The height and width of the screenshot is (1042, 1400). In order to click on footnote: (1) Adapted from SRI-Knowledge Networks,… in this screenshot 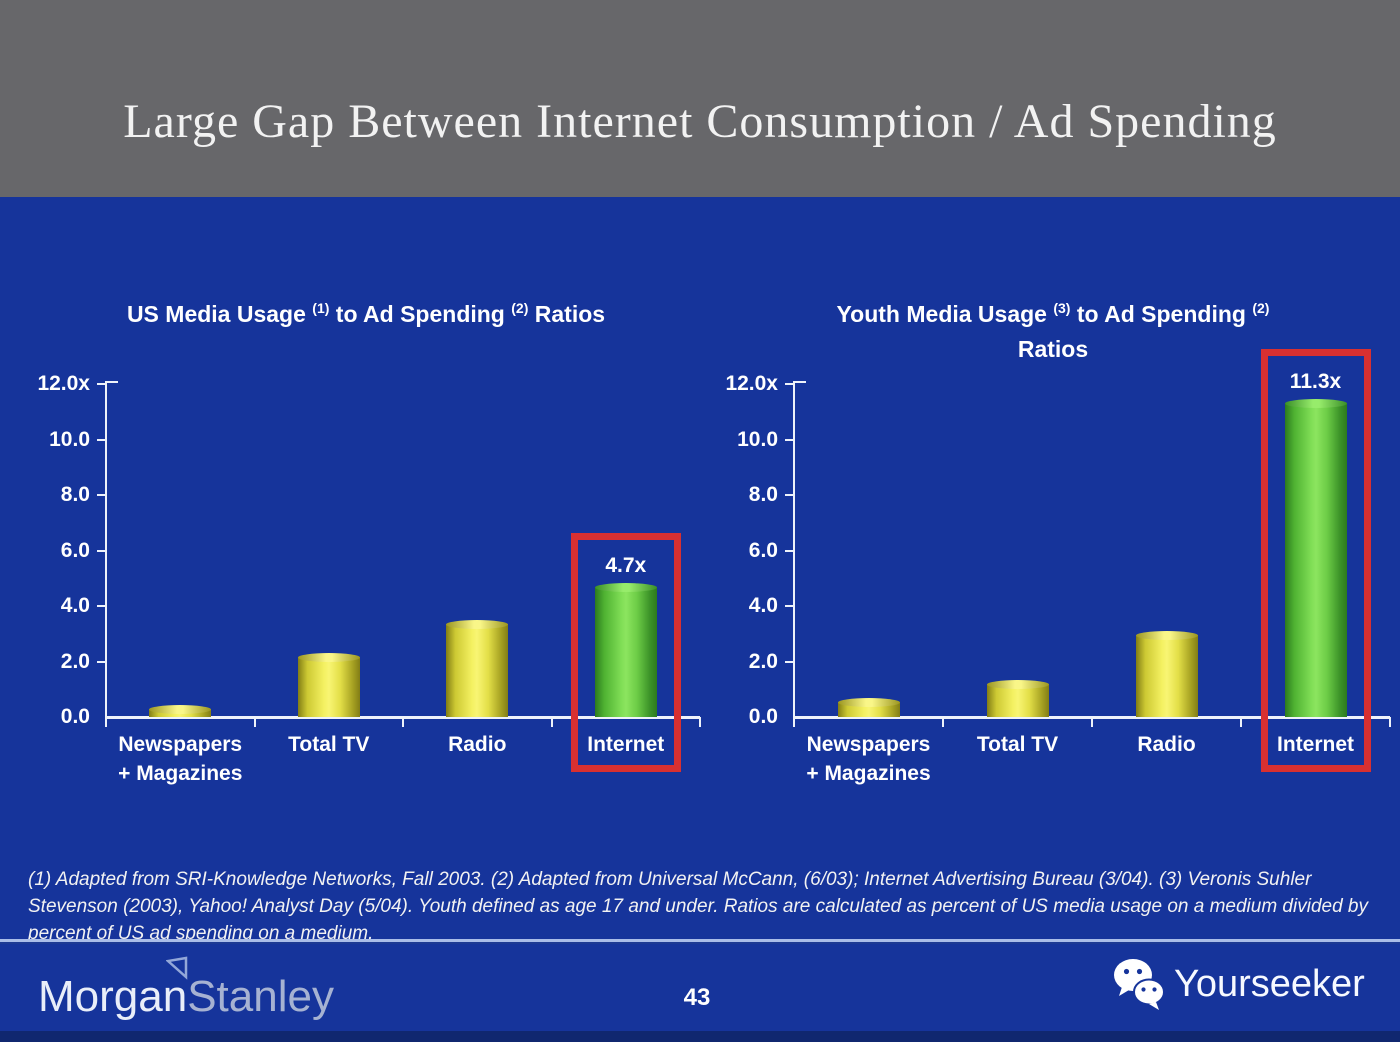, I will do `click(698, 906)`.